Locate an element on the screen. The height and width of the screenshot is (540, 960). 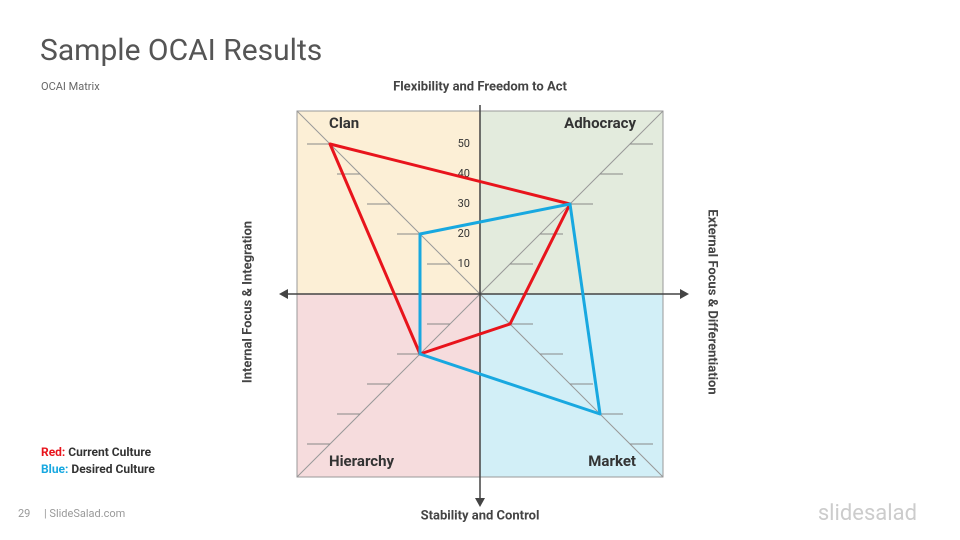
axis-label-bottom: Stability and Control is located at coordinates (480, 515).